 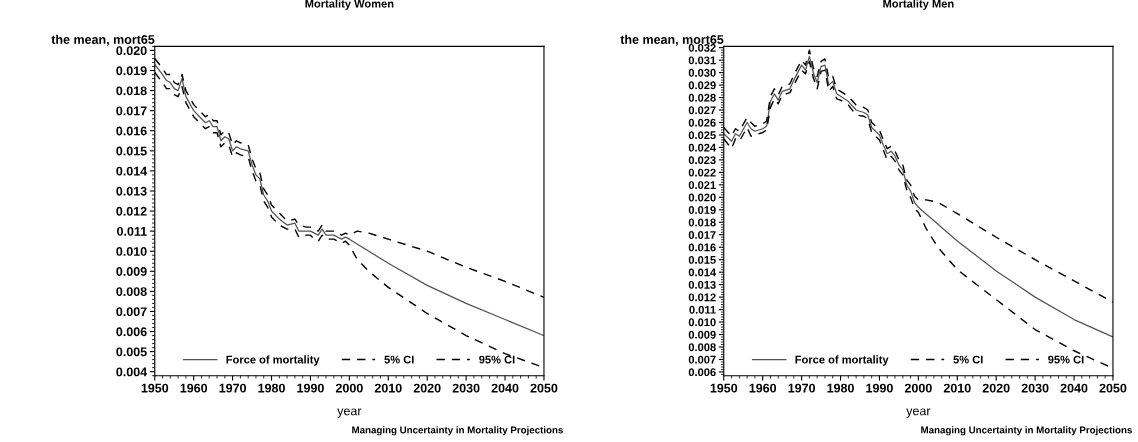 What do you see at coordinates (702, 85) in the screenshot?
I see `y-tick-label: 0.029` at bounding box center [702, 85].